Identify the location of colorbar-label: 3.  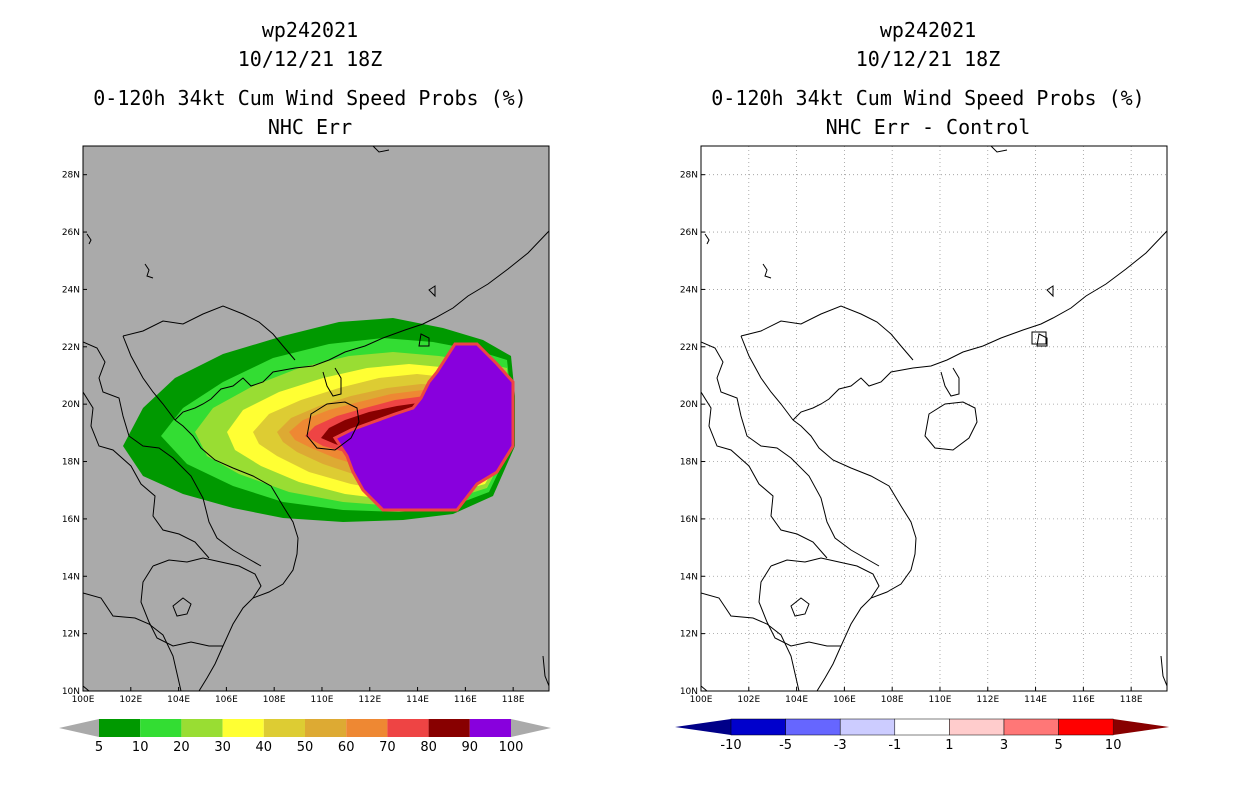
(1004, 745).